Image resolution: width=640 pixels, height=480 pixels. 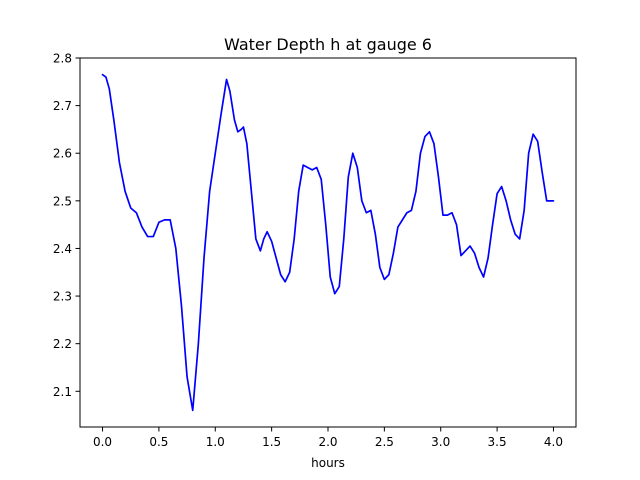 I want to click on y-tick-label: 2.4, so click(x=62, y=249).